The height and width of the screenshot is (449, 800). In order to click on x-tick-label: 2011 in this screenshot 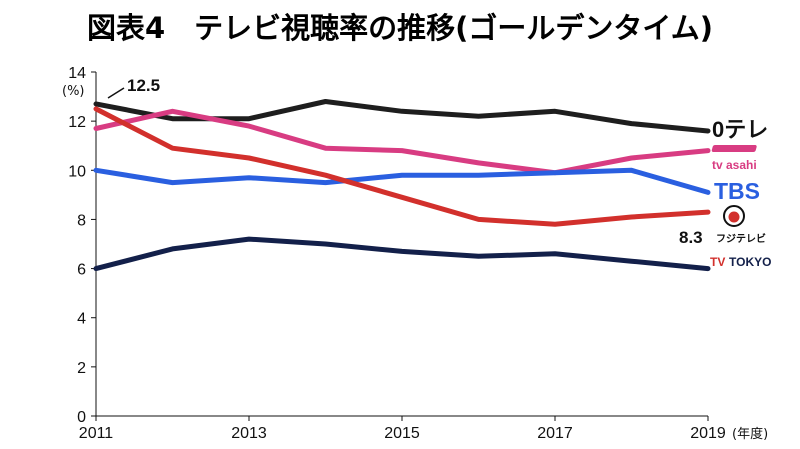, I will do `click(96, 433)`.